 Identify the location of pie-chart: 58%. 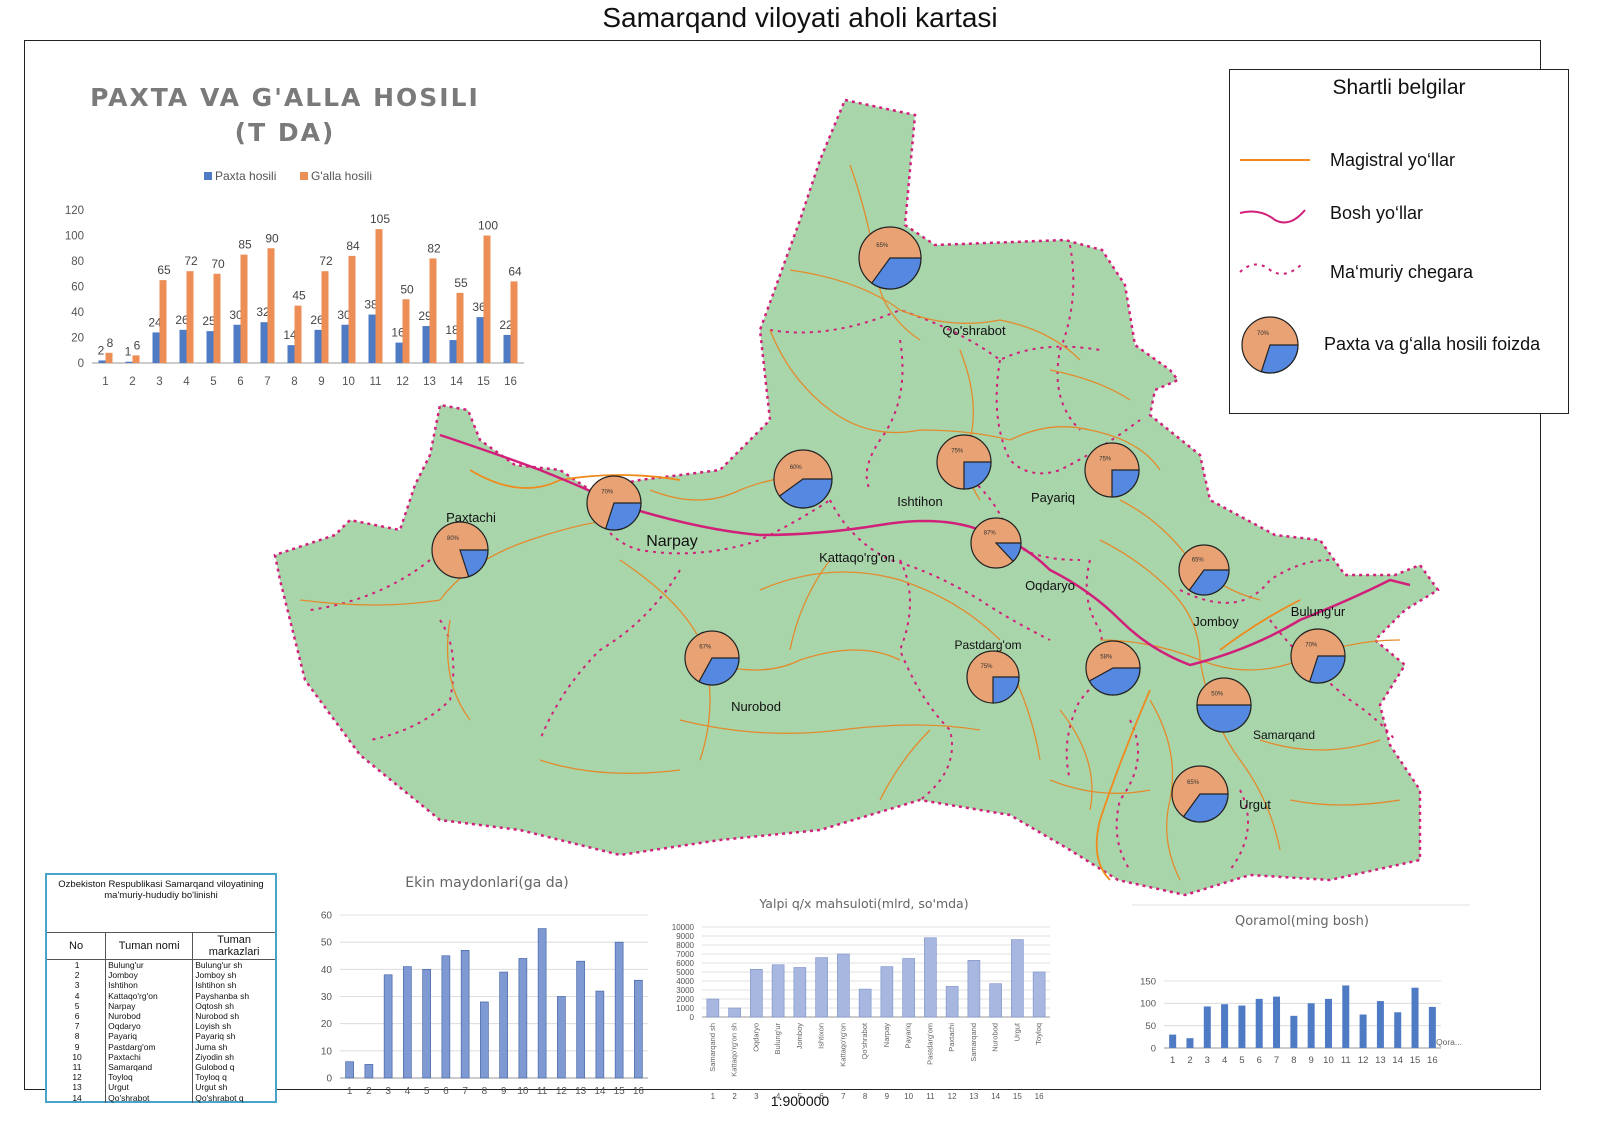
(1113, 668).